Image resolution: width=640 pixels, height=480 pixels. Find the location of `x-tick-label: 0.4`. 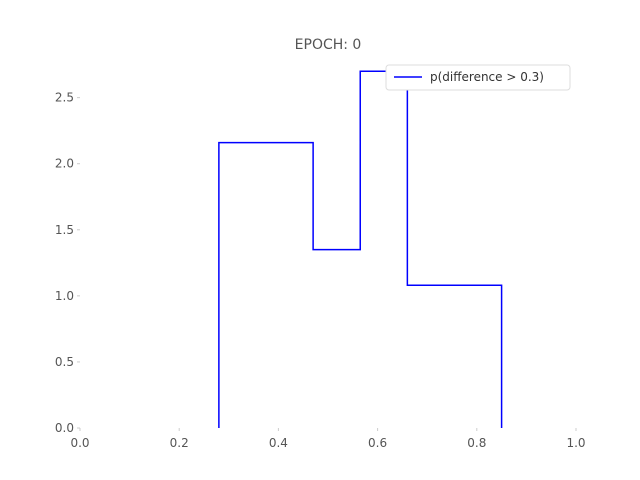

x-tick-label: 0.4 is located at coordinates (278, 443).